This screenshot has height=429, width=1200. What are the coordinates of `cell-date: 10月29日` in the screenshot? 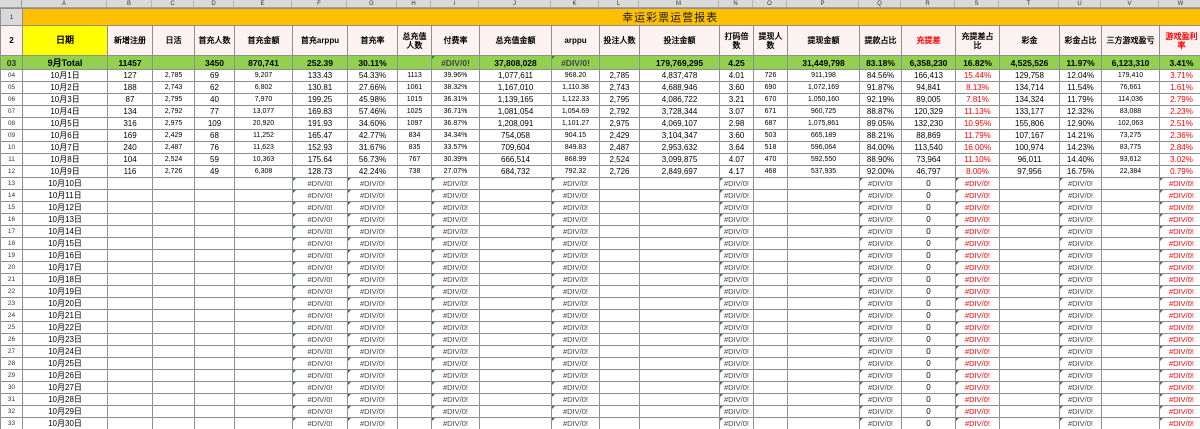 It's located at (65, 411).